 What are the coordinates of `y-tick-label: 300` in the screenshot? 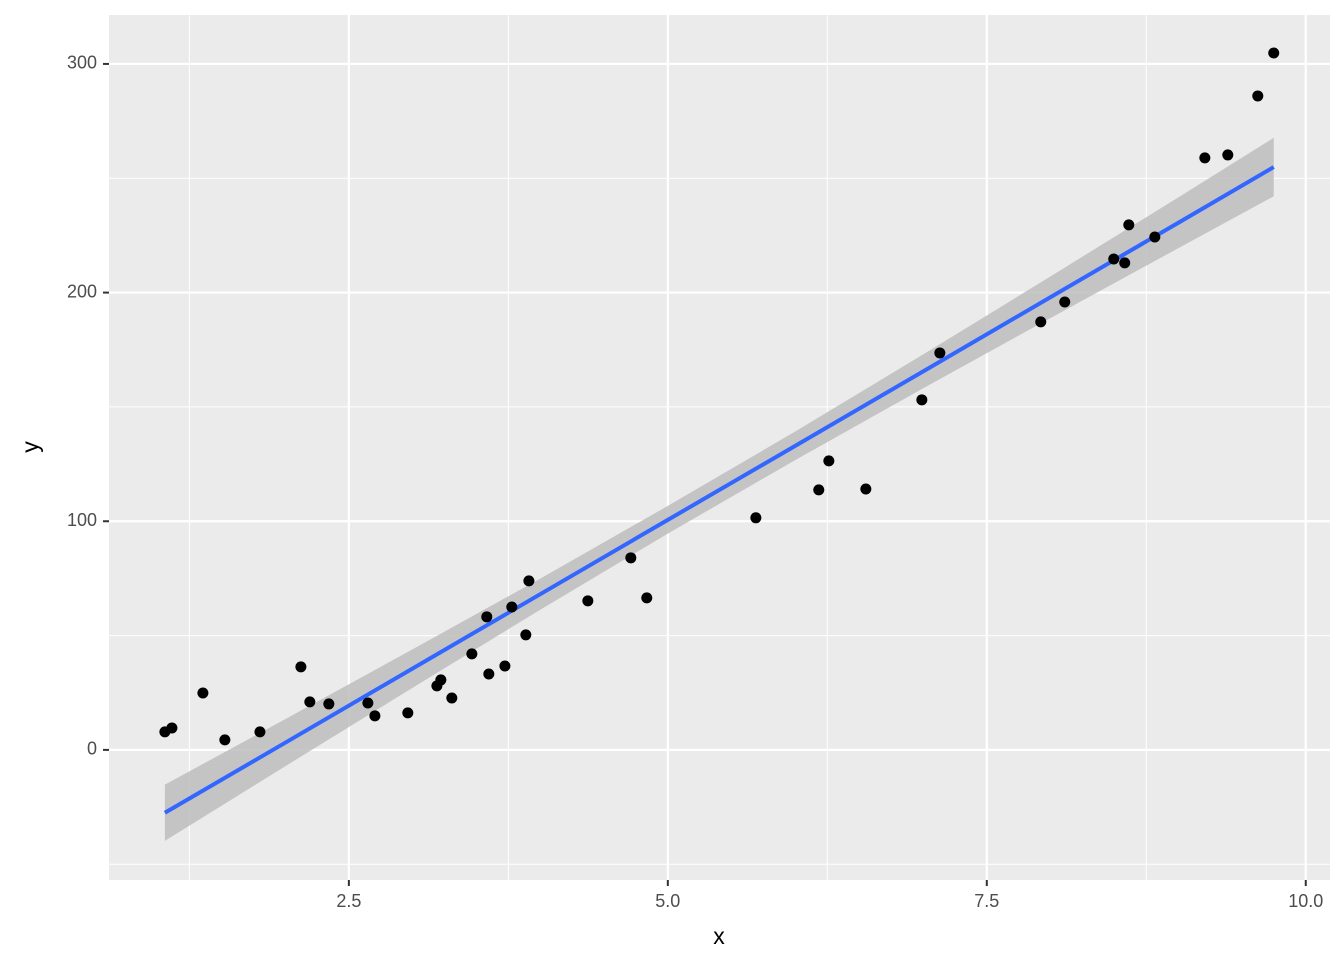 It's located at (82, 63).